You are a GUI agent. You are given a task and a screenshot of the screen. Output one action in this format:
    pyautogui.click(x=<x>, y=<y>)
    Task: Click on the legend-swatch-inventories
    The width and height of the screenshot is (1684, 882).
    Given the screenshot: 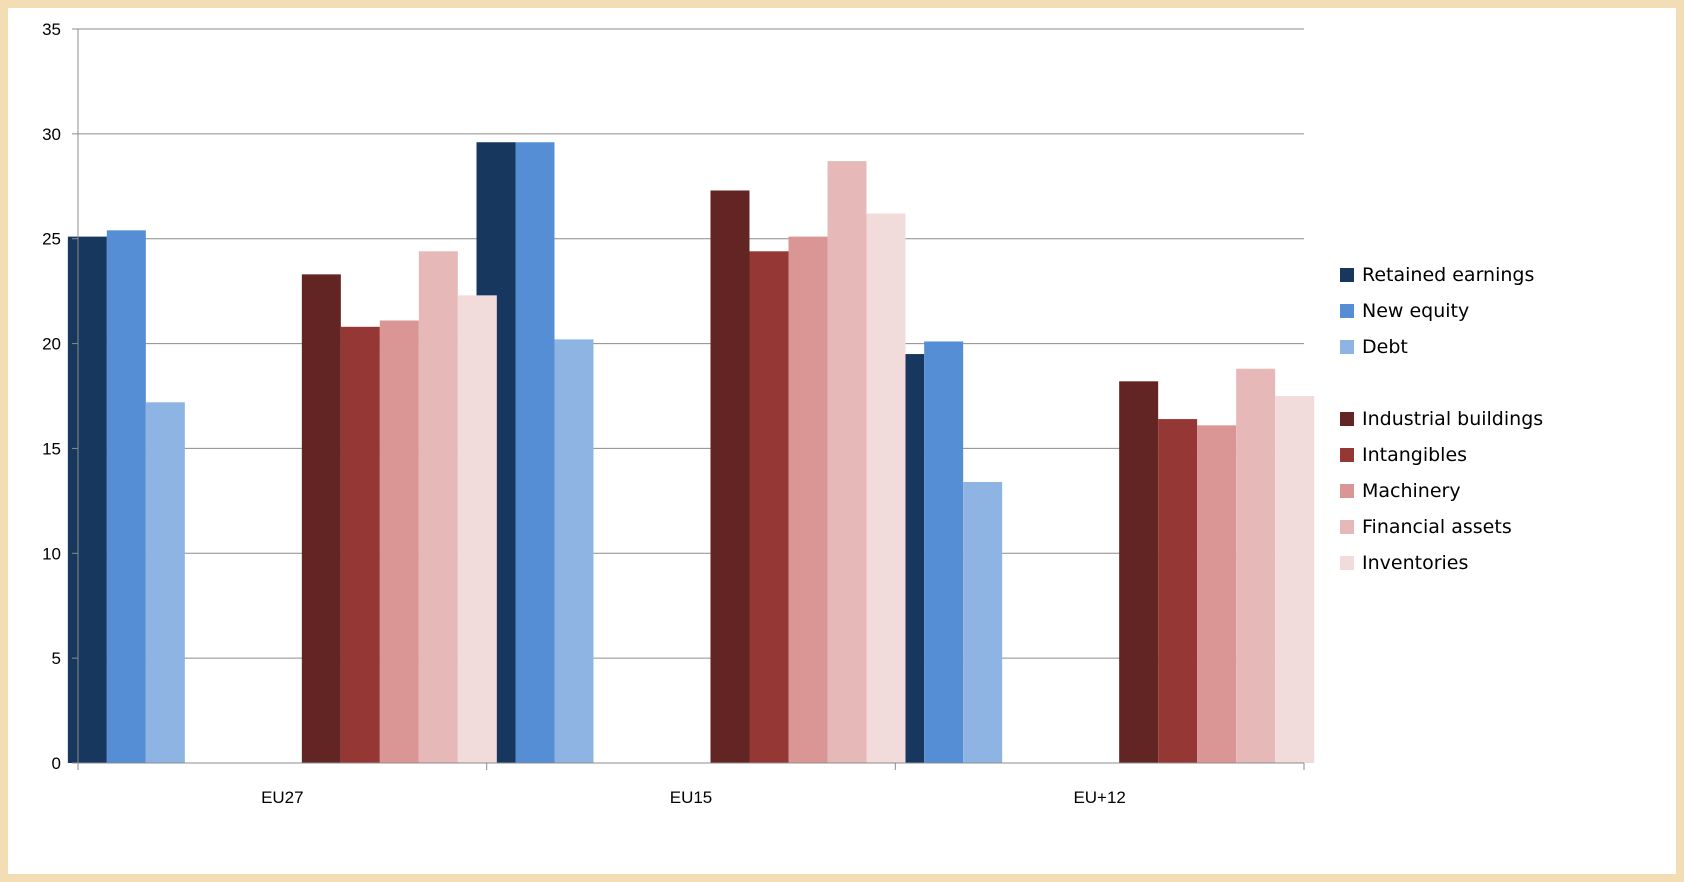 What is the action you would take?
    pyautogui.click(x=1347, y=563)
    